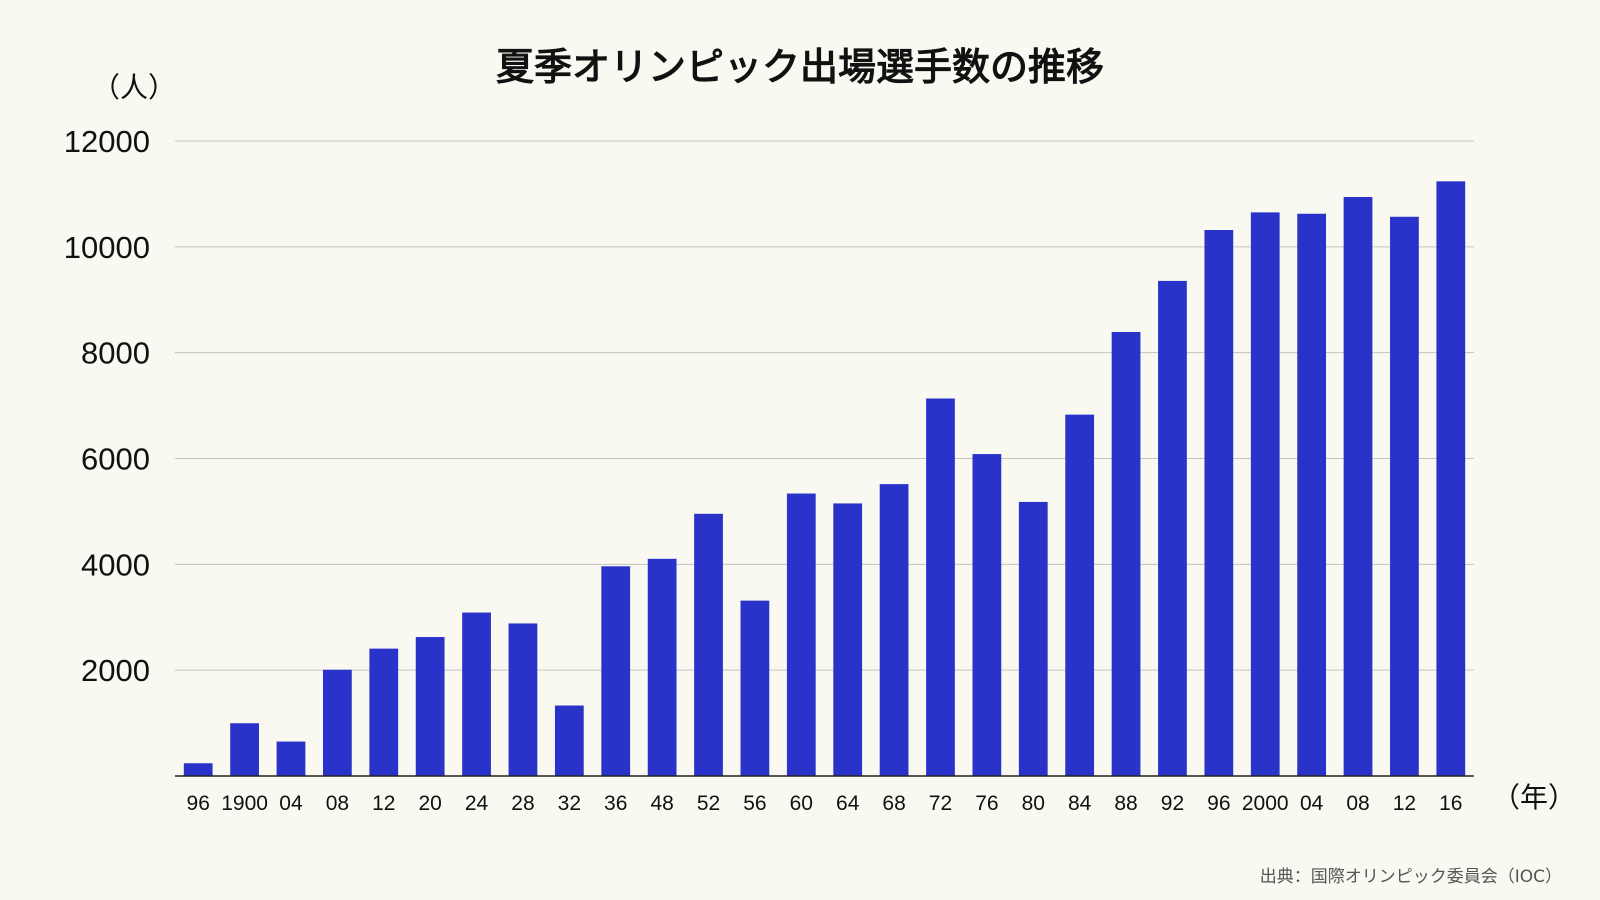  What do you see at coordinates (986, 803) in the screenshot?
I see `x-tick-label: 76` at bounding box center [986, 803].